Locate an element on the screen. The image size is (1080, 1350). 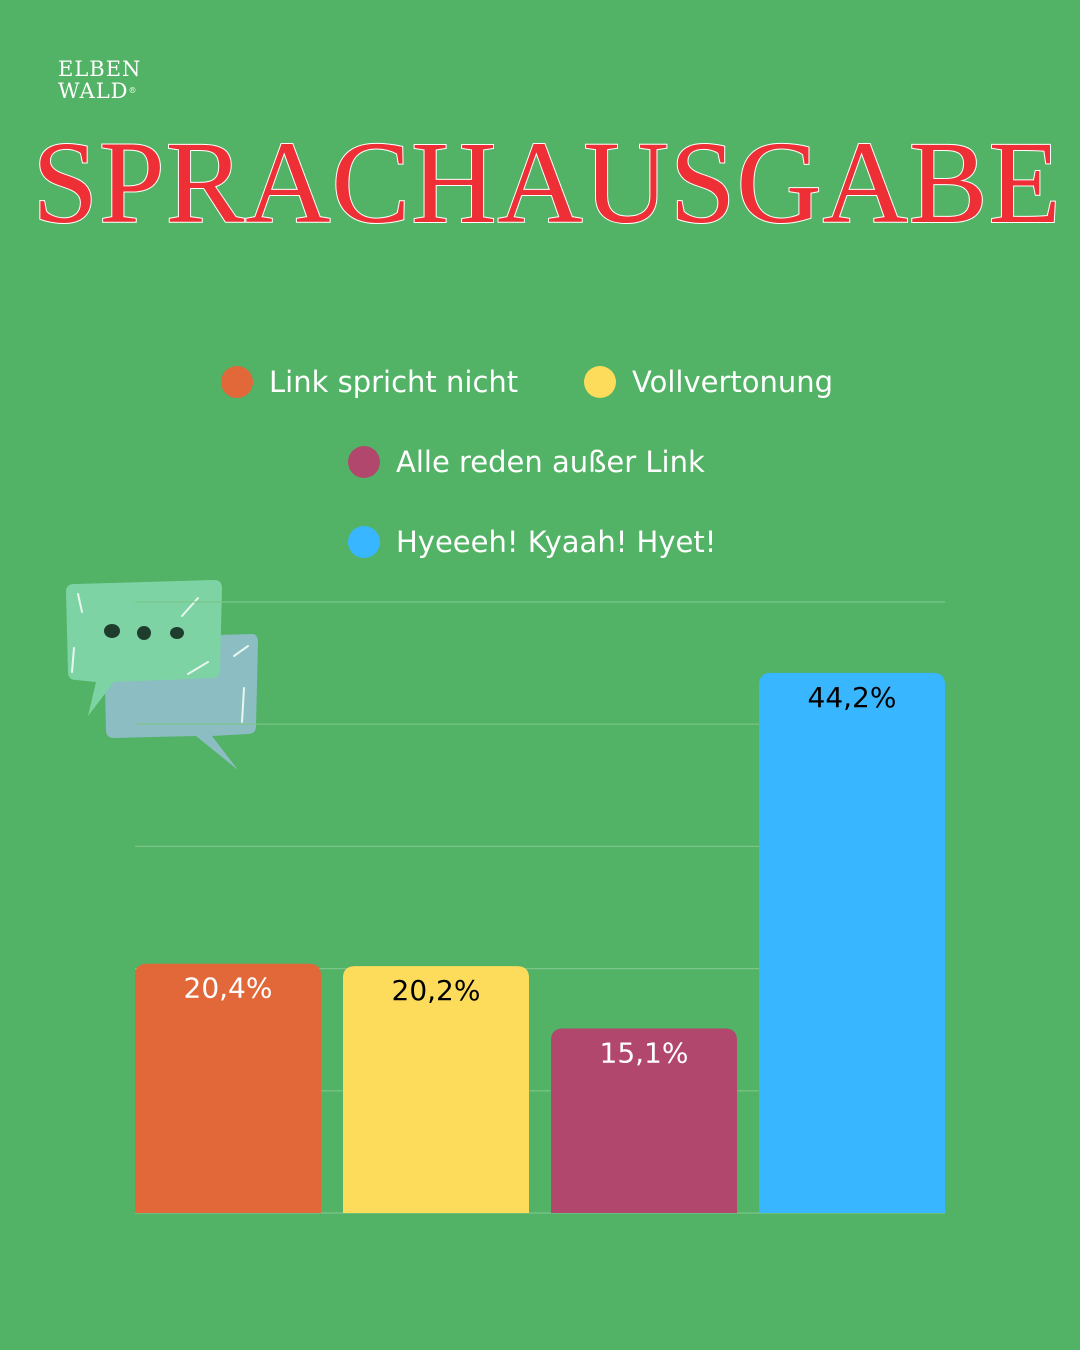
legend-item-vollvertonung: Vollvertonung is located at coordinates (708, 382).